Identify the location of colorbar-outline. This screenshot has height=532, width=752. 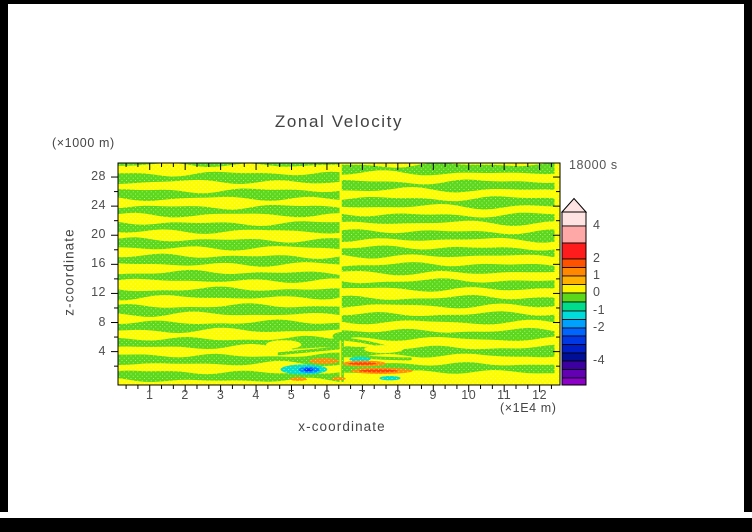
(574, 298).